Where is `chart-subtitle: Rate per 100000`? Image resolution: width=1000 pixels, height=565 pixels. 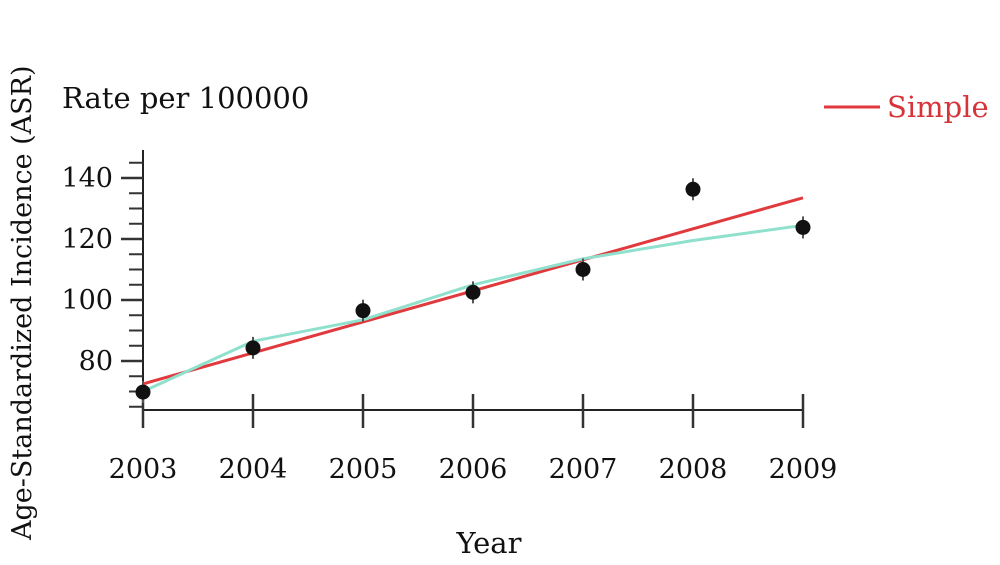
chart-subtitle: Rate per 100000 is located at coordinates (185, 98).